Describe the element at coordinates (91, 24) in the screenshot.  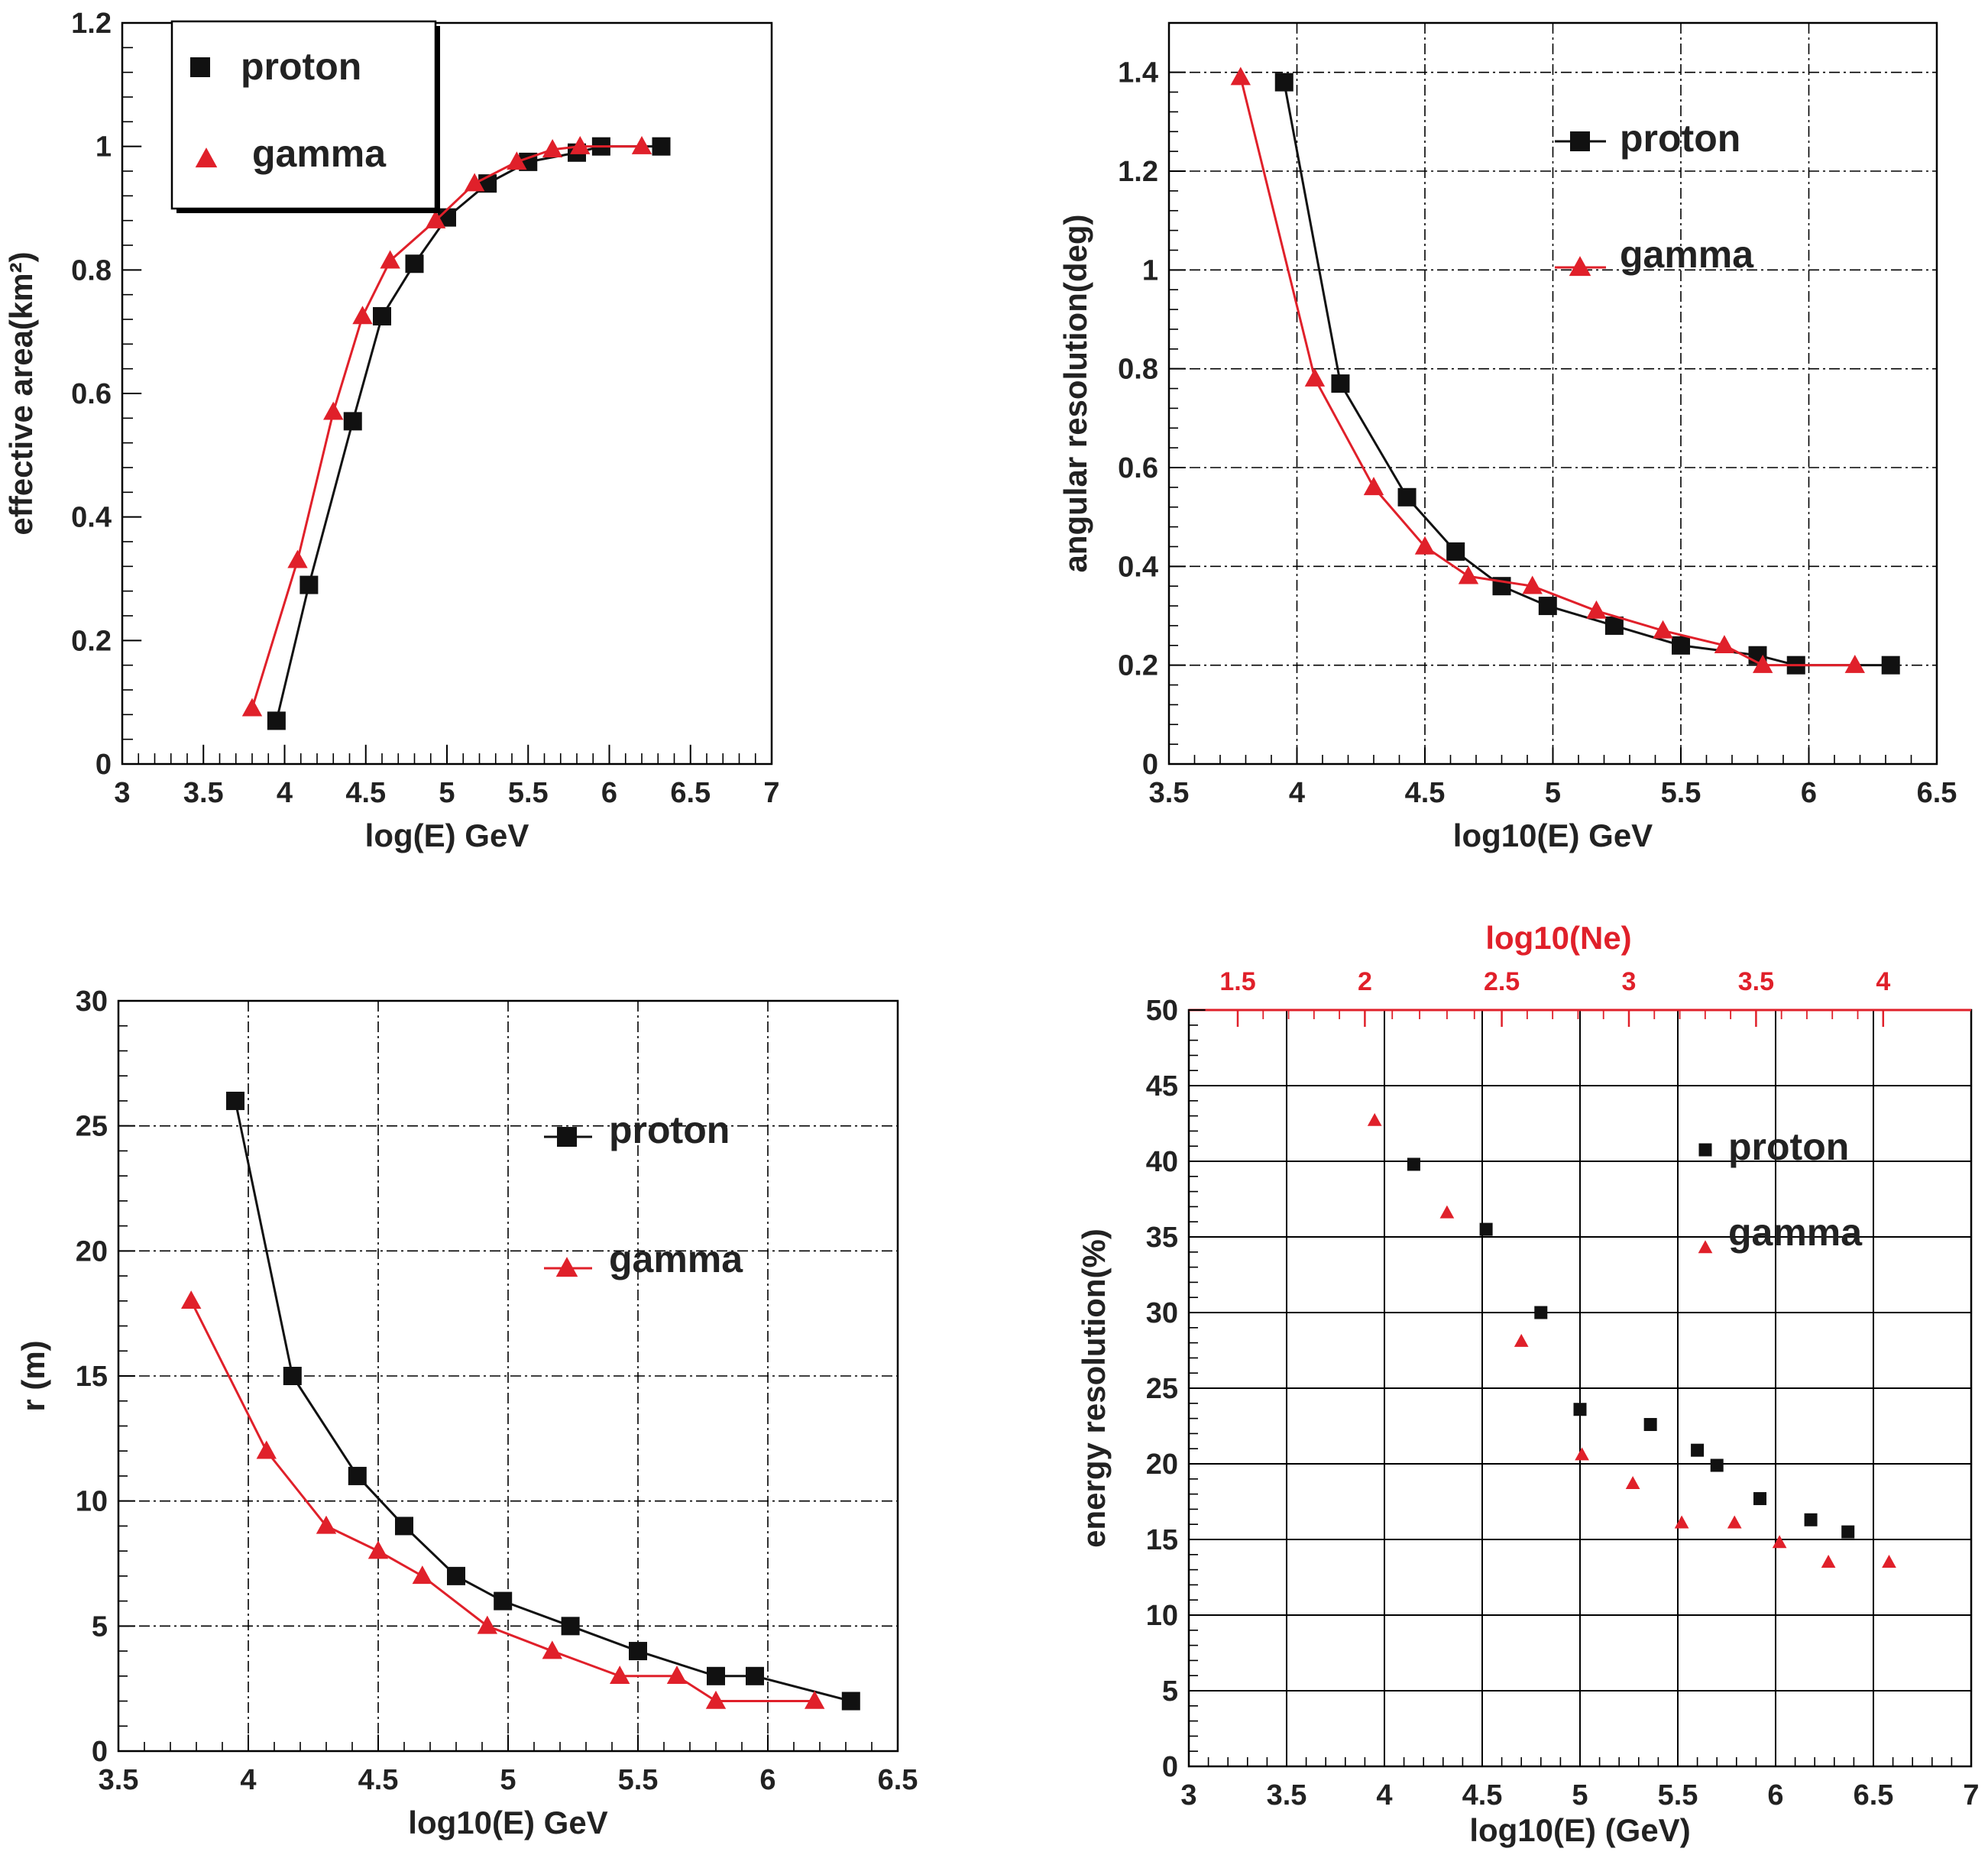
I see `y-tick-label: 1.2` at that location.